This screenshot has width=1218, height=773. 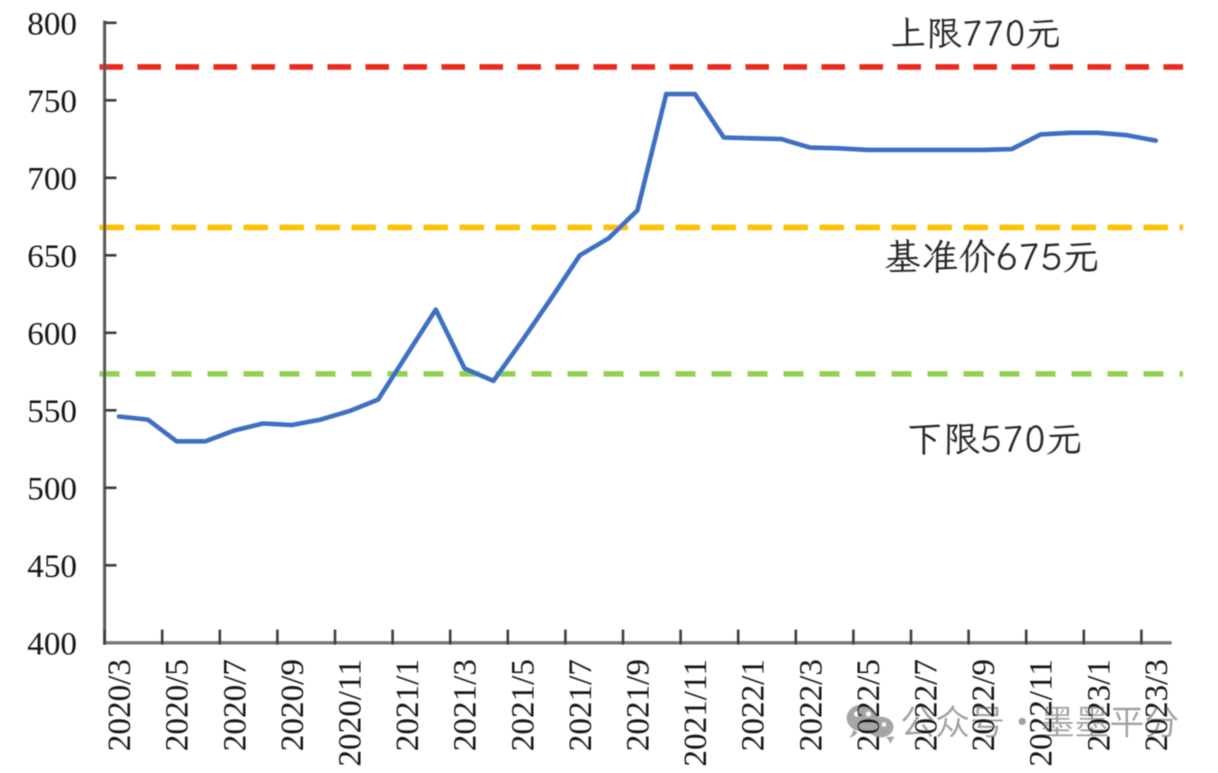 I want to click on y-tick-label: 500, so click(x=52, y=488).